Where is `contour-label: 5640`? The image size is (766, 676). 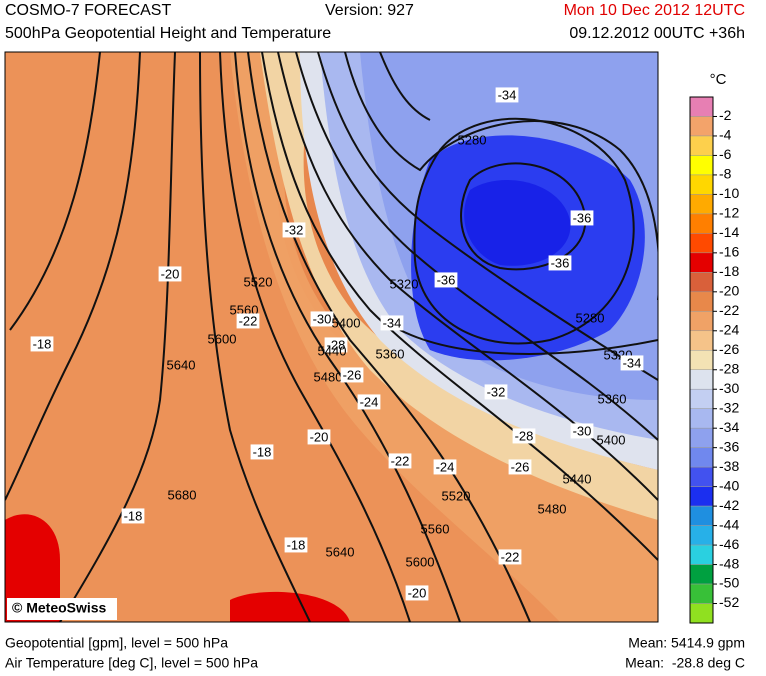
contour-label: 5640 is located at coordinates (340, 551).